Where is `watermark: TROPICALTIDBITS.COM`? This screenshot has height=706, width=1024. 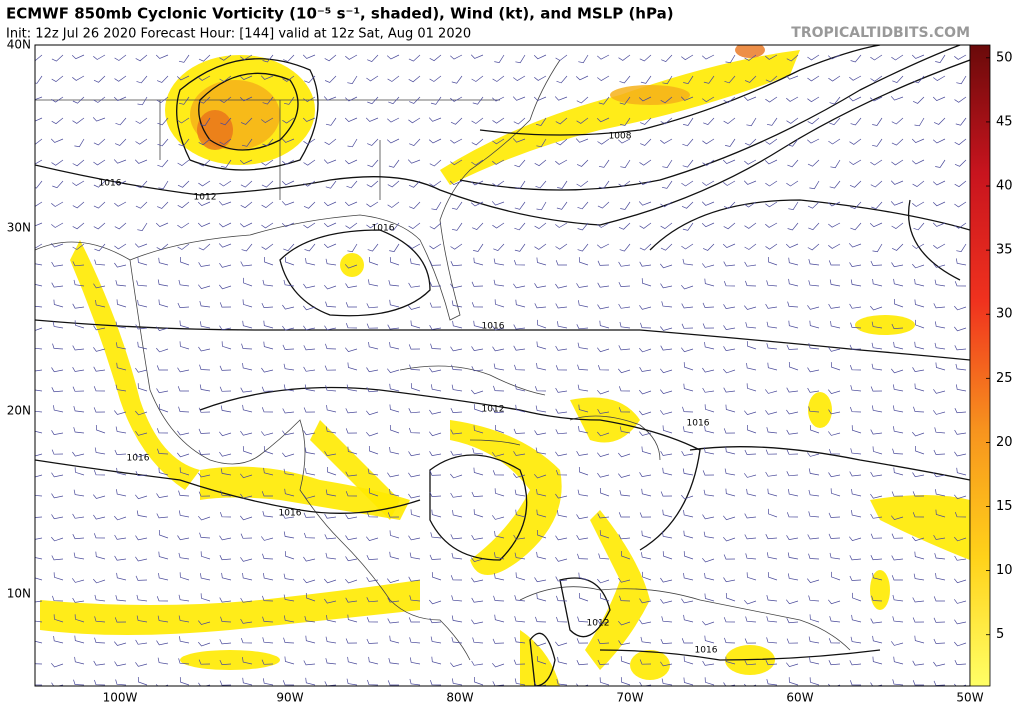 watermark: TROPICALTIDBITS.COM is located at coordinates (880, 33).